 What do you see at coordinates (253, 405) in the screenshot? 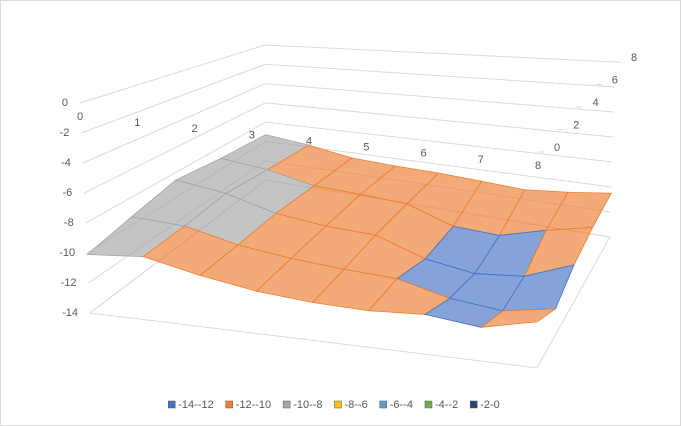
I see `legend-label: -12--10` at bounding box center [253, 405].